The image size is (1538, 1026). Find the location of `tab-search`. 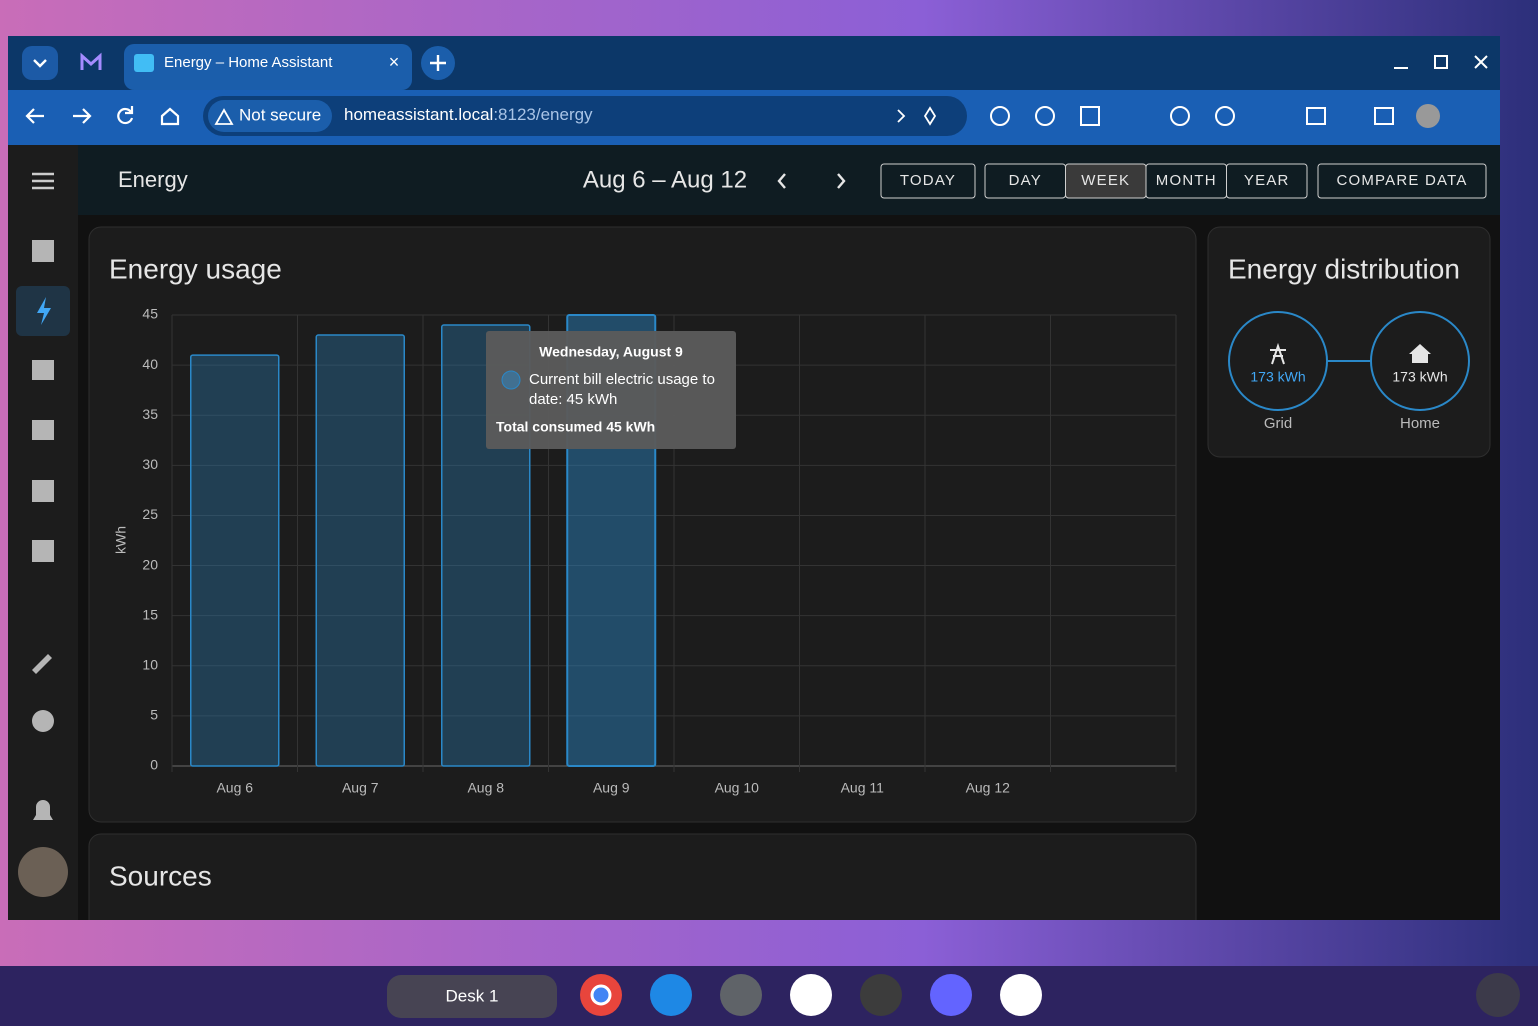

tab-search is located at coordinates (40, 63).